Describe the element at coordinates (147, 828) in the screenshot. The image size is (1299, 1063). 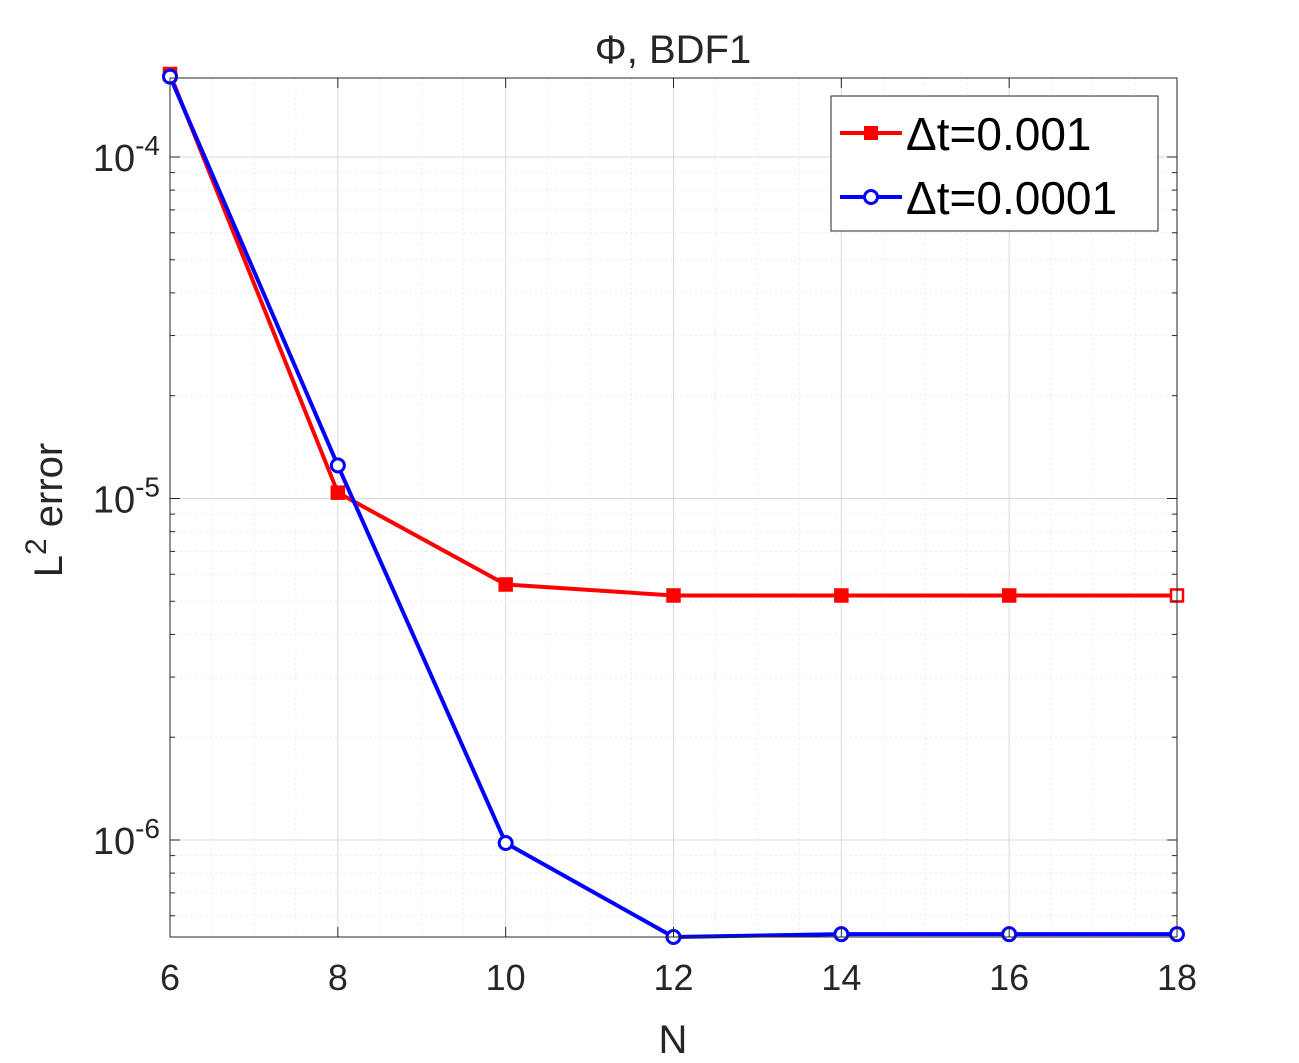
I see `y-tick-label-exponent: -6` at that location.